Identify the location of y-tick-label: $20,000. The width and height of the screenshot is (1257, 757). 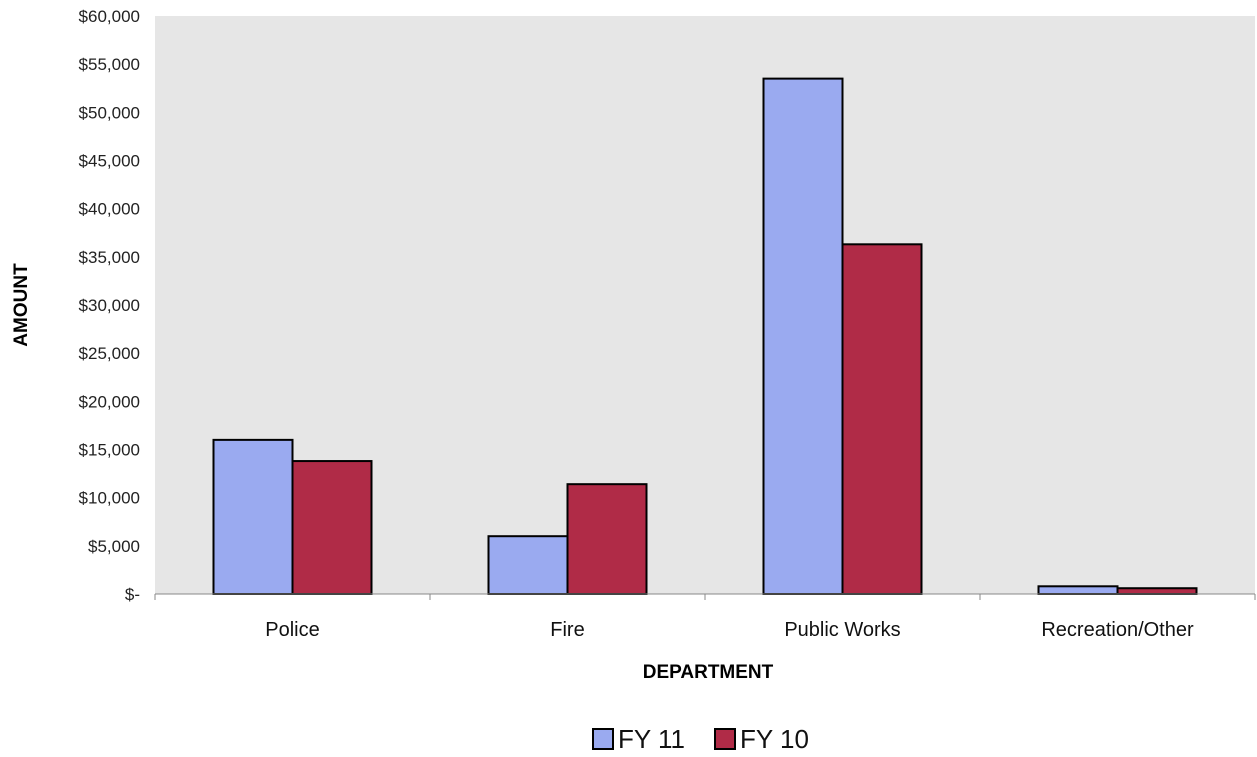
(109, 401).